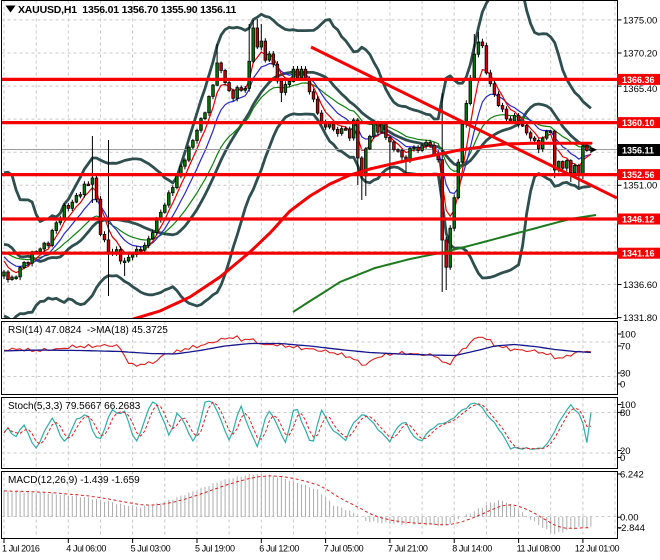 The width and height of the screenshot is (660, 560). What do you see at coordinates (151, 548) in the screenshot?
I see `svg-text: 5 Jul 03:00` at bounding box center [151, 548].